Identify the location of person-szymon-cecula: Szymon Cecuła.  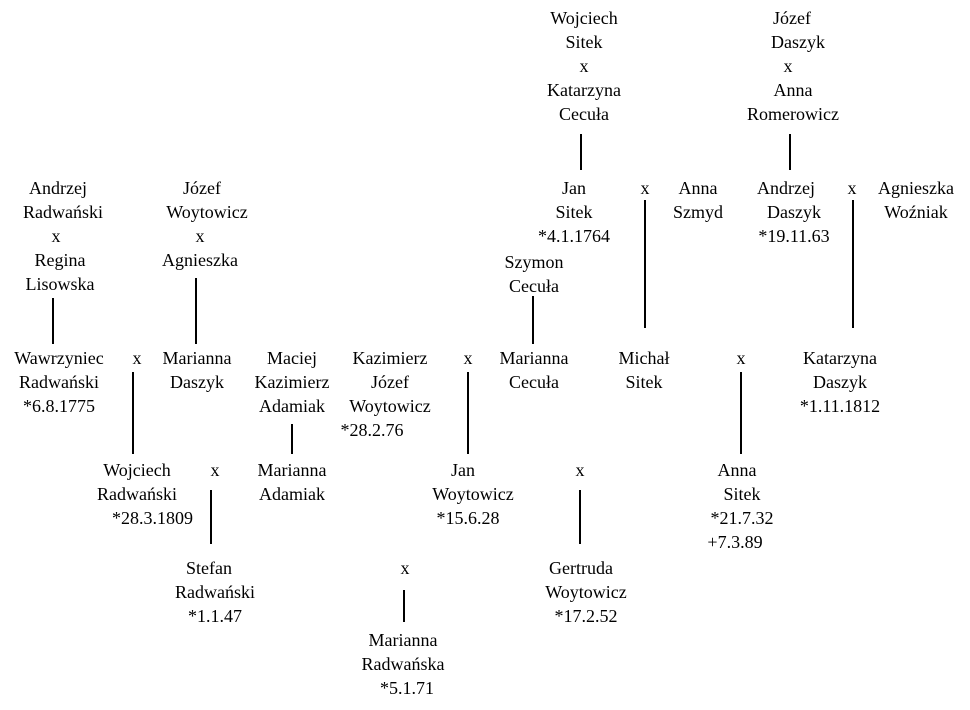
(534, 274).